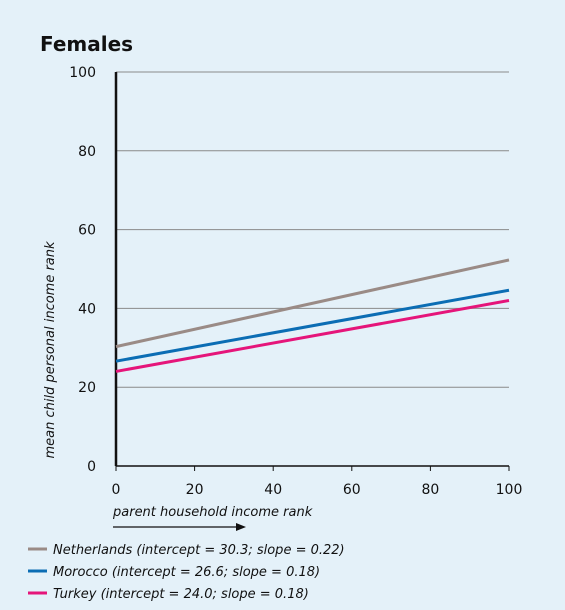 This screenshot has height=610, width=565. I want to click on y-tick-label: 20, so click(87, 388).